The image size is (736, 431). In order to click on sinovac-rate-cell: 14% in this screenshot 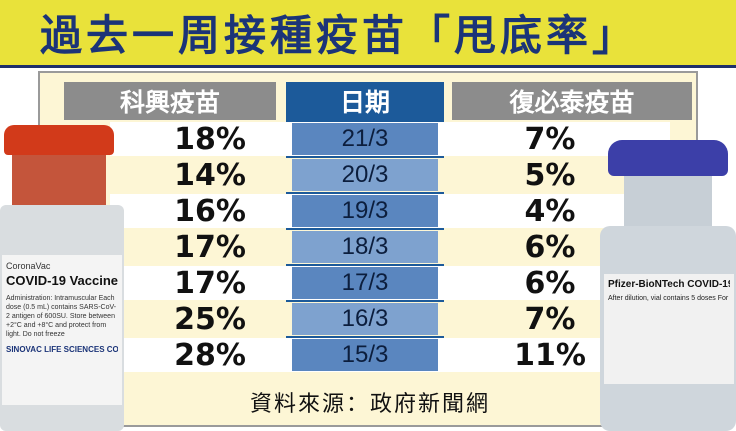, I will do `click(210, 175)`.